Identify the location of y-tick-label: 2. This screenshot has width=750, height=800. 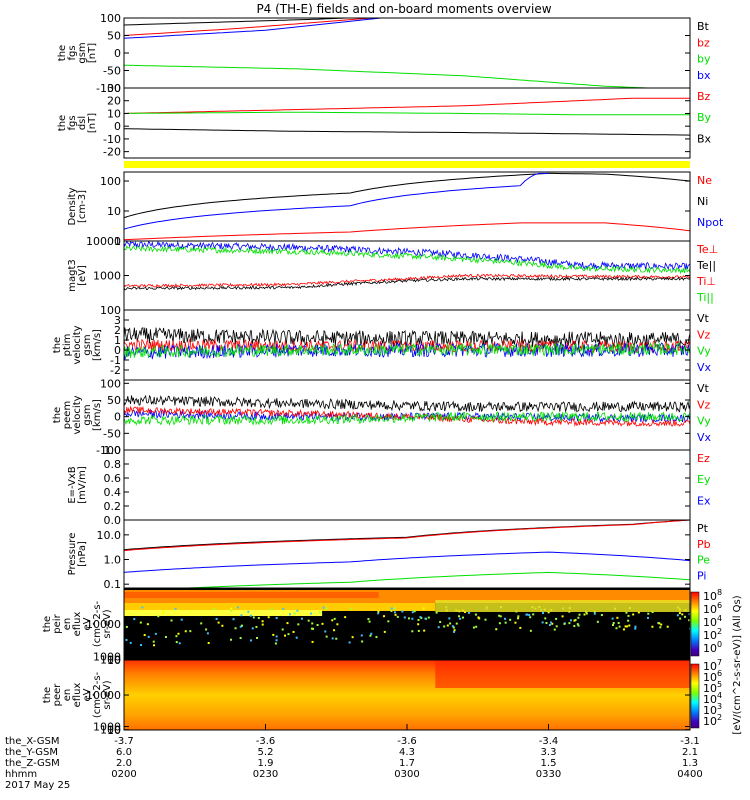
(117, 330).